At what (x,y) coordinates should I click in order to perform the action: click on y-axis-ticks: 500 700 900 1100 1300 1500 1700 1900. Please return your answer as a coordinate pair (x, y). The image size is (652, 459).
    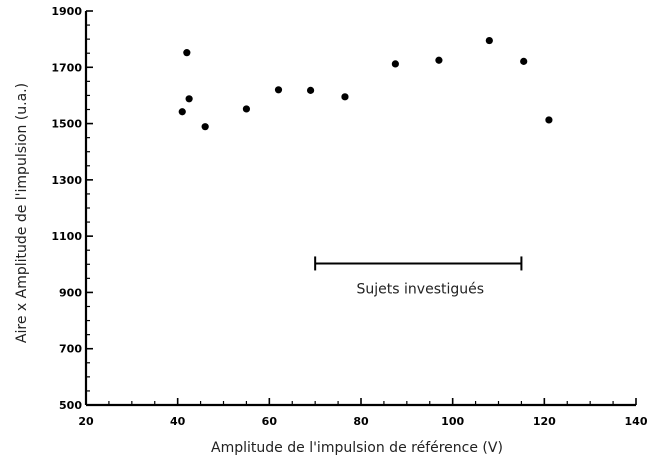
    Looking at the image, I should click on (72, 208).